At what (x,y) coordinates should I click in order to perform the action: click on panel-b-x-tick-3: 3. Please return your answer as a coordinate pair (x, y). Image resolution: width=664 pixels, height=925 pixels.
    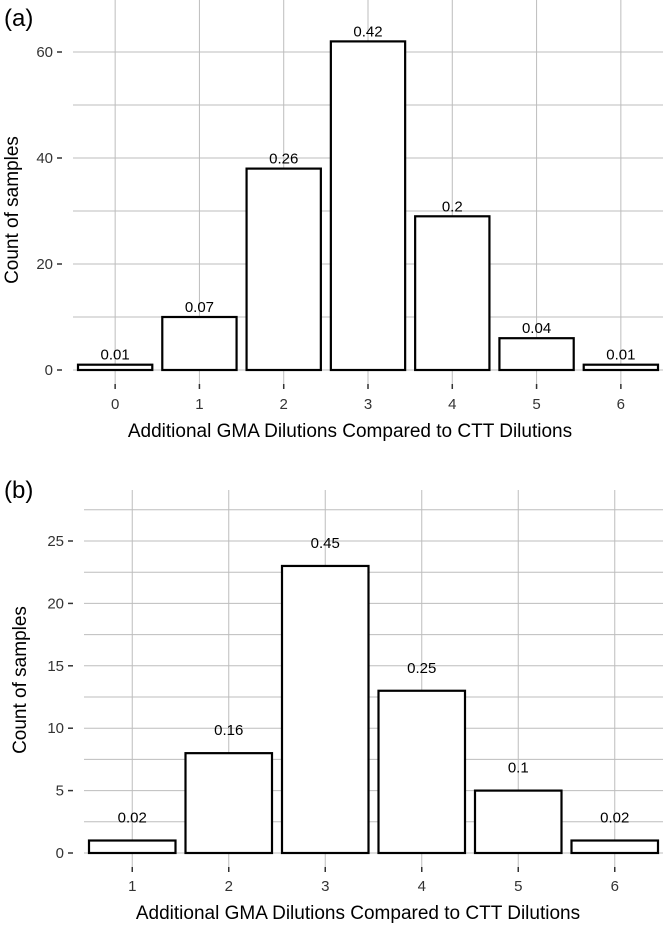
    Looking at the image, I should click on (325, 886).